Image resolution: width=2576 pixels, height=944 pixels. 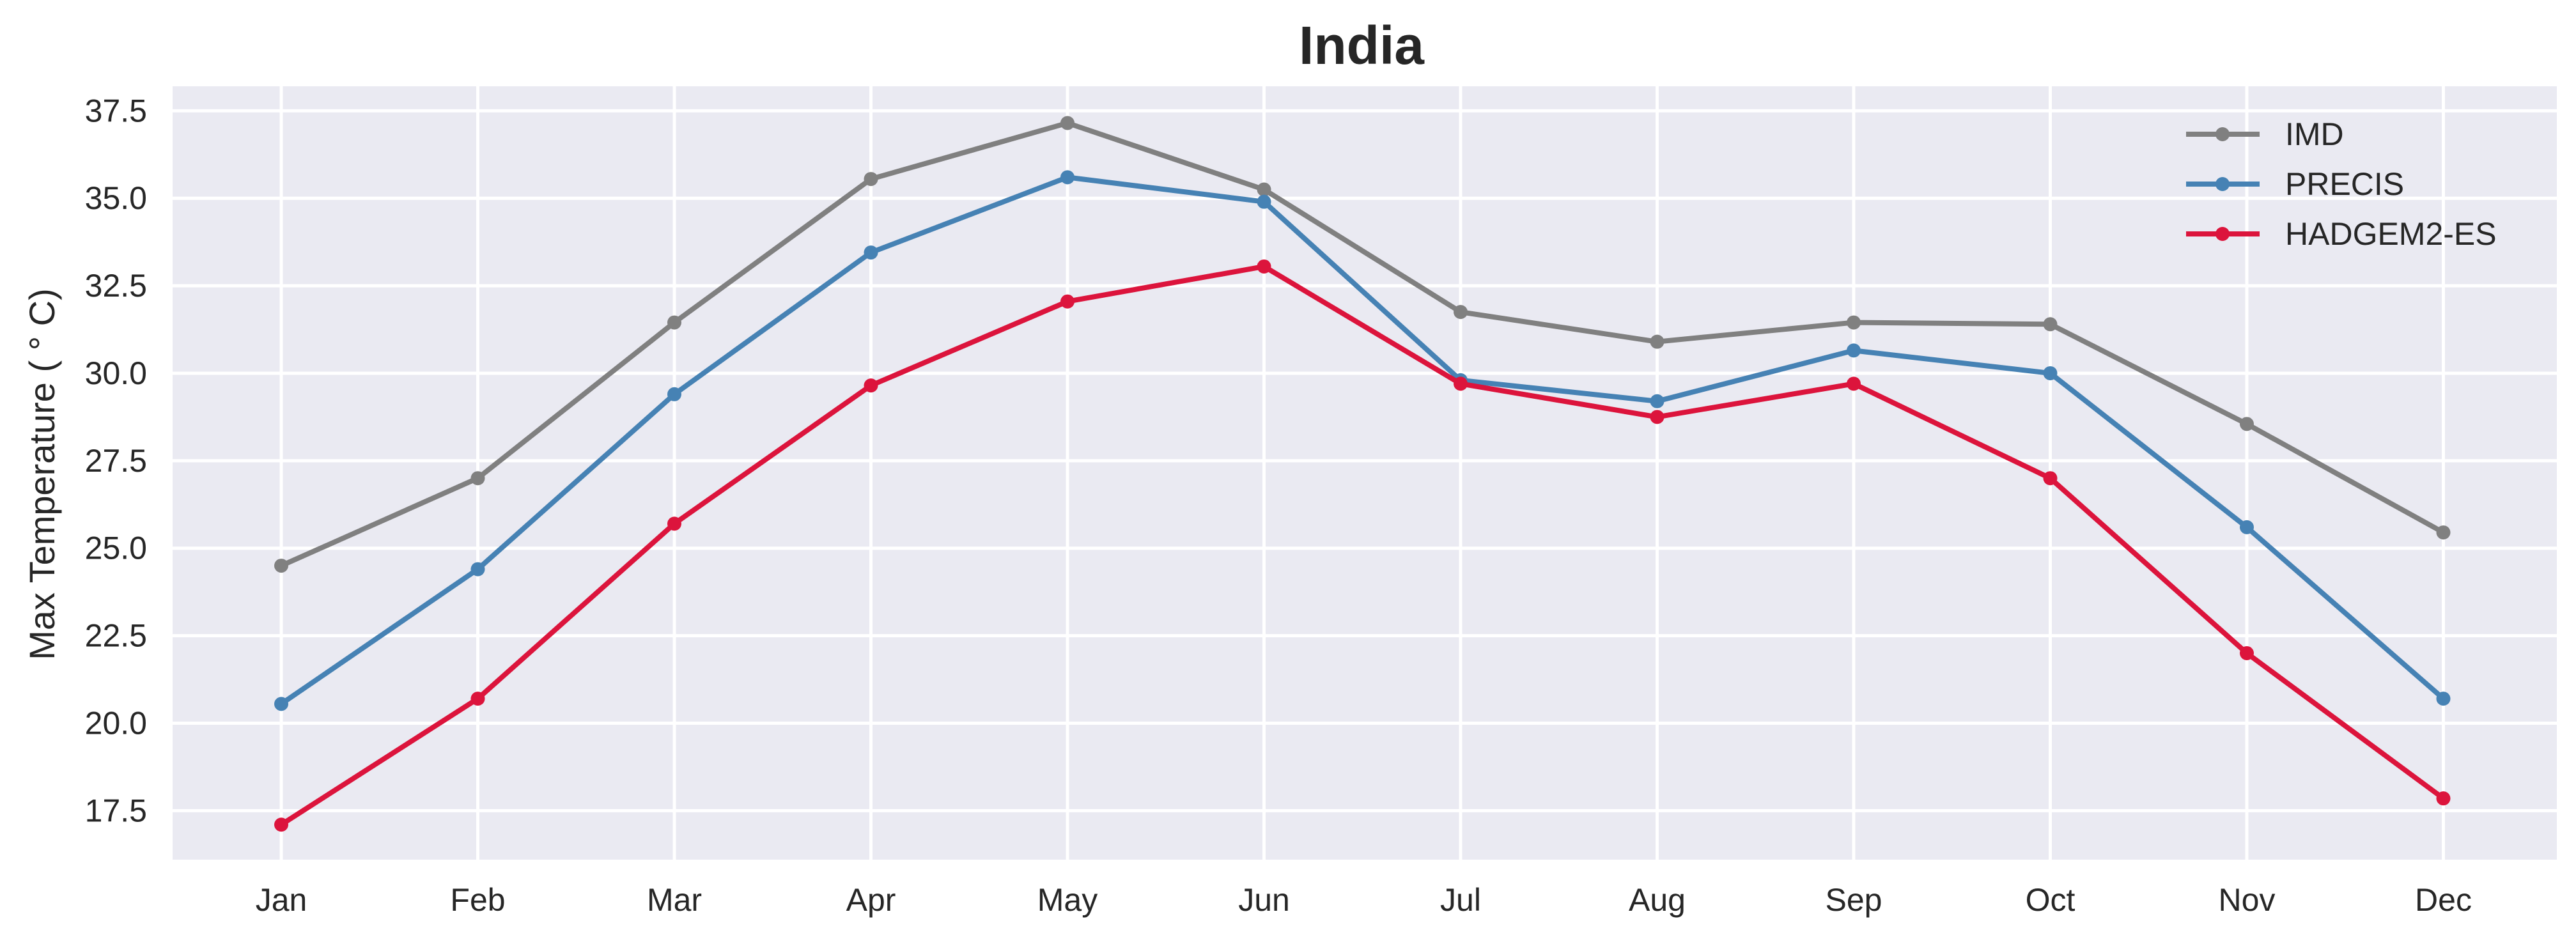 What do you see at coordinates (281, 900) in the screenshot?
I see `x-tick-label: Jan` at bounding box center [281, 900].